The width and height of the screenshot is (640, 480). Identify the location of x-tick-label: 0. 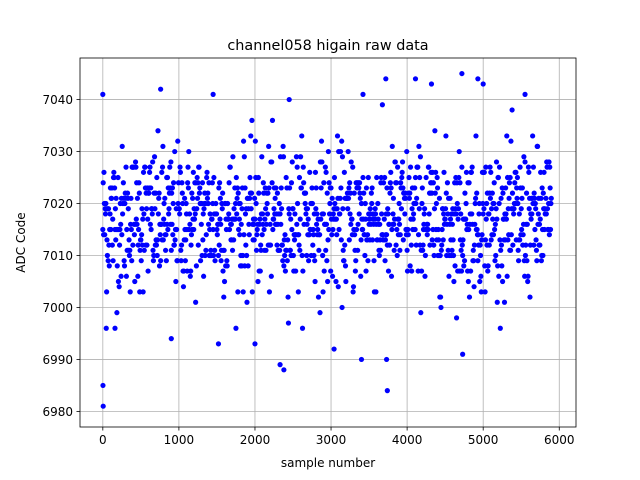
(103, 440).